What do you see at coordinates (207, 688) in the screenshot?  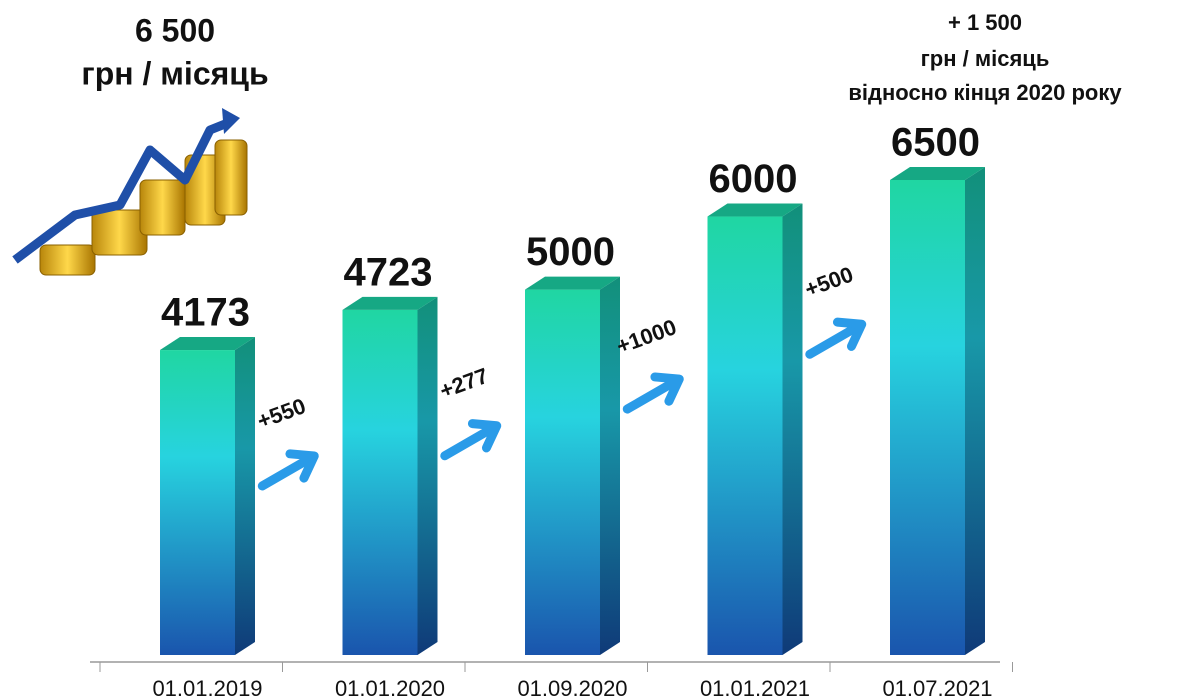 I see `x-tick-label: 01.01.2019` at bounding box center [207, 688].